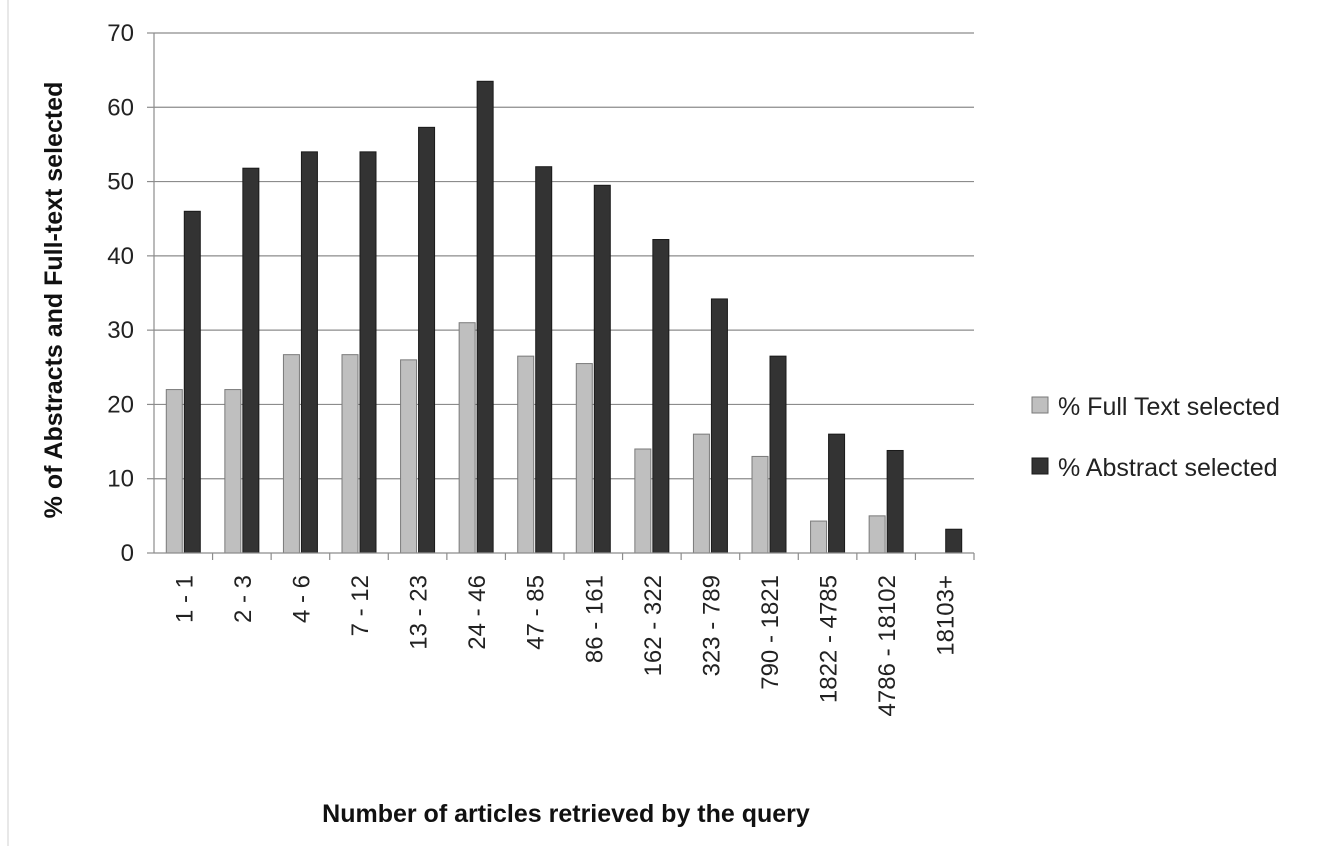  I want to click on legend-label: % Full Text selected, so click(1169, 407).